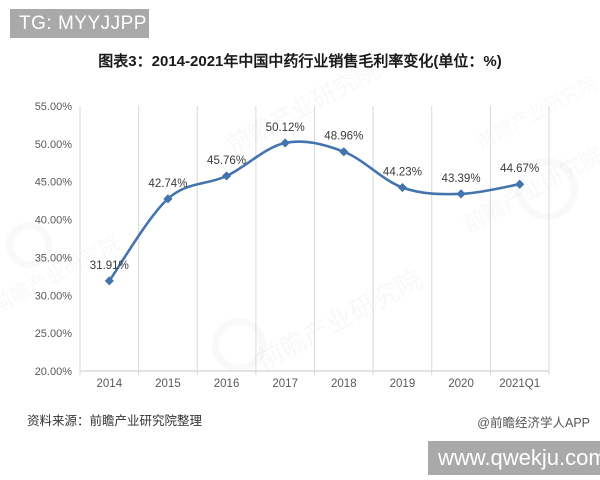 This screenshot has width=600, height=480. Describe the element at coordinates (54, 258) in the screenshot. I see `y-tick-label: 35.00%` at that location.